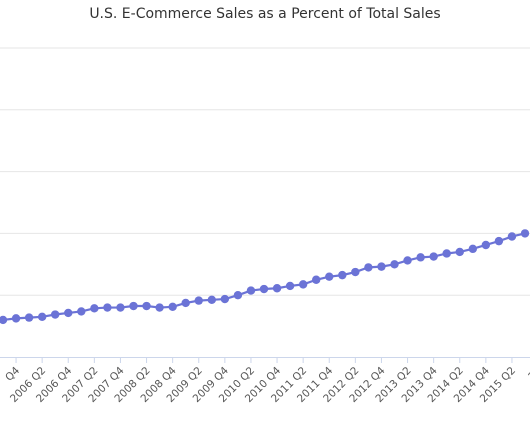 Image resolution: width=530 pixels, height=443 pixels. I want to click on x-tick-label: Q4, so click(12, 373).